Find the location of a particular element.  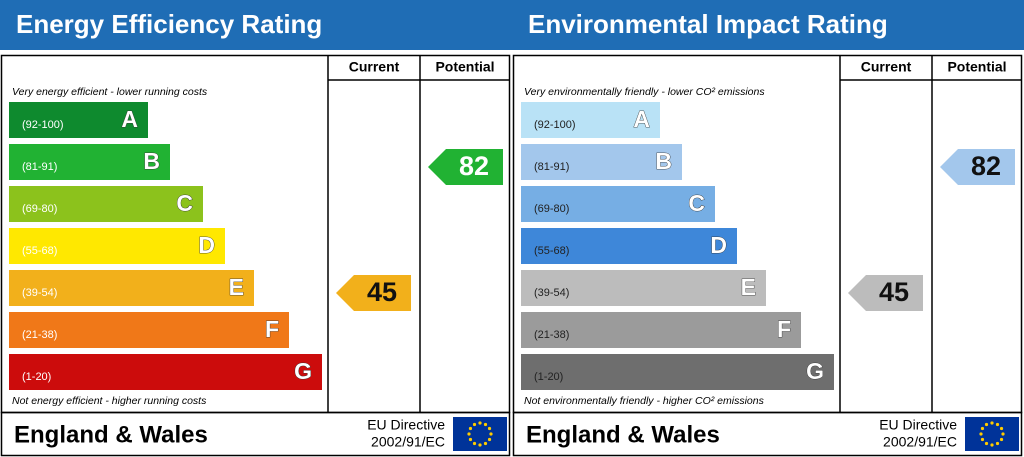

title-bar is located at coordinates (512, 25).